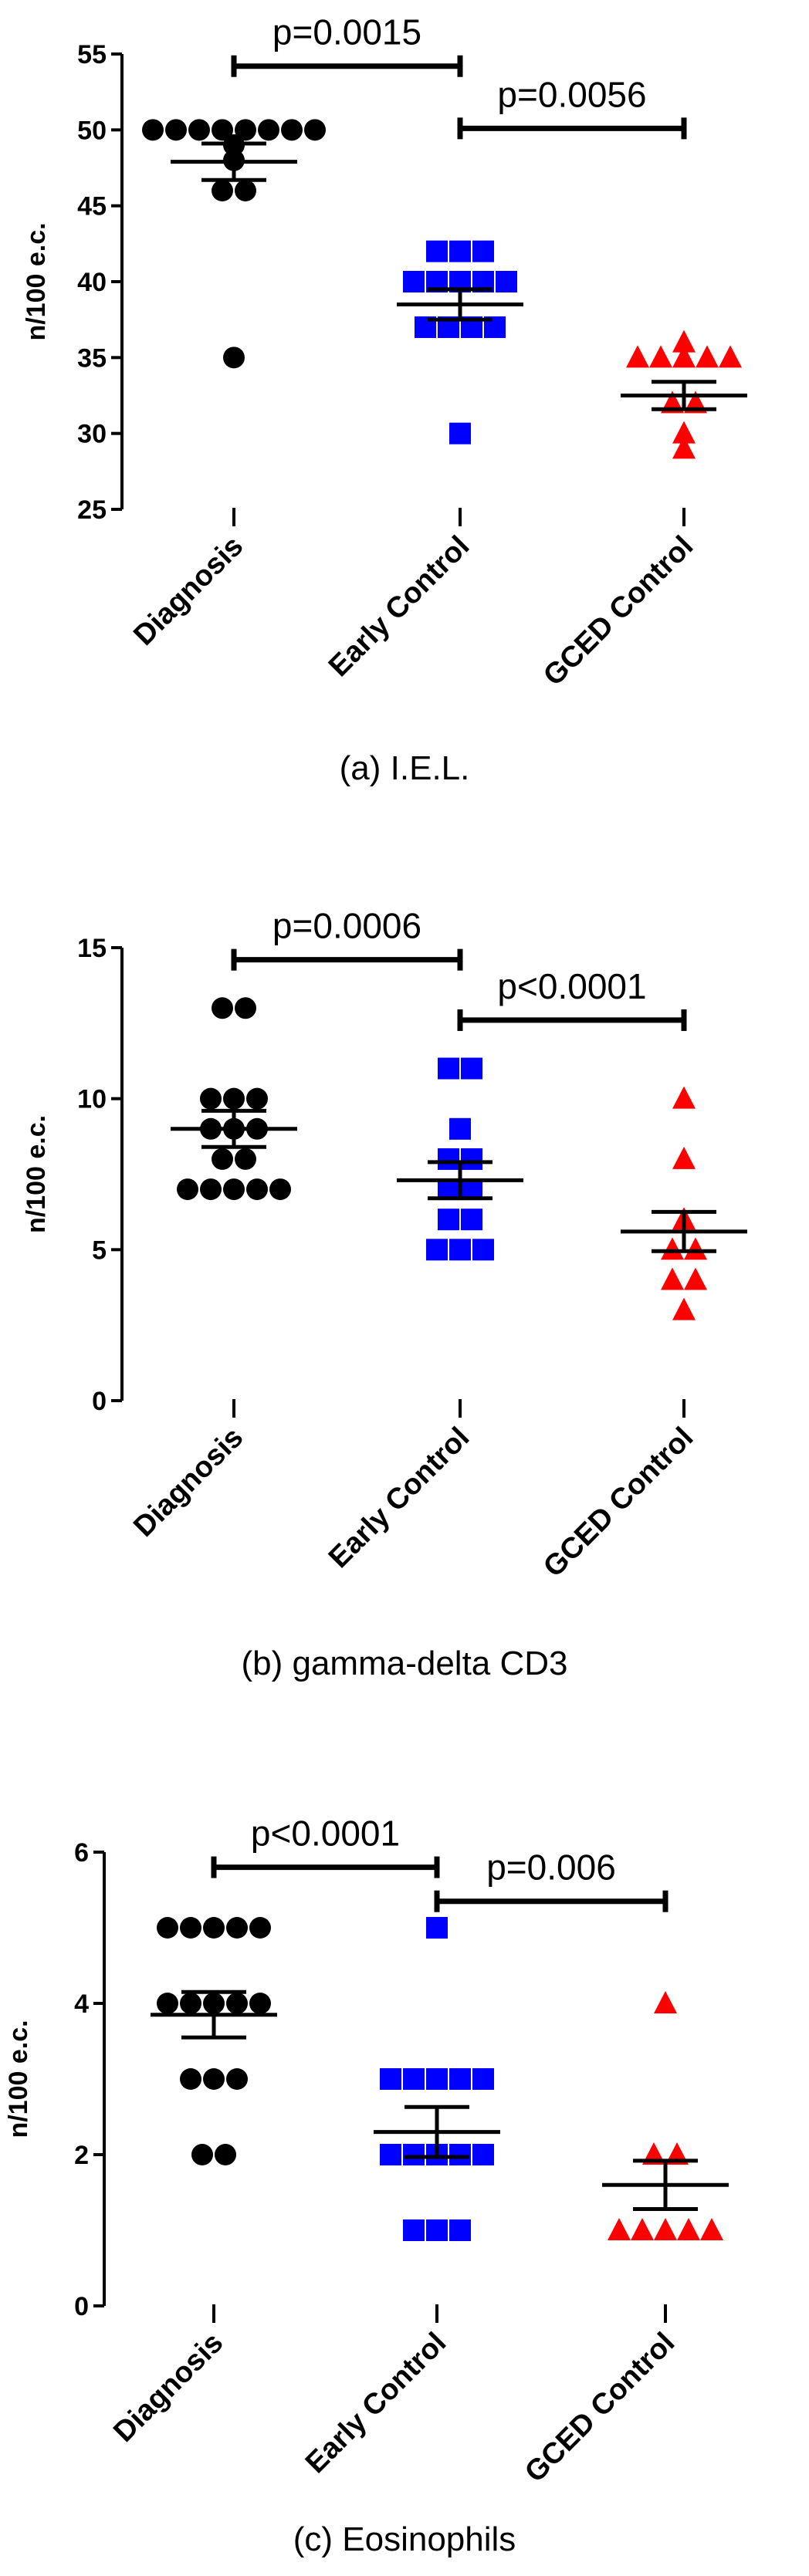 The width and height of the screenshot is (809, 2576). Describe the element at coordinates (92, 130) in the screenshot. I see `y-tick-label: 50` at that location.